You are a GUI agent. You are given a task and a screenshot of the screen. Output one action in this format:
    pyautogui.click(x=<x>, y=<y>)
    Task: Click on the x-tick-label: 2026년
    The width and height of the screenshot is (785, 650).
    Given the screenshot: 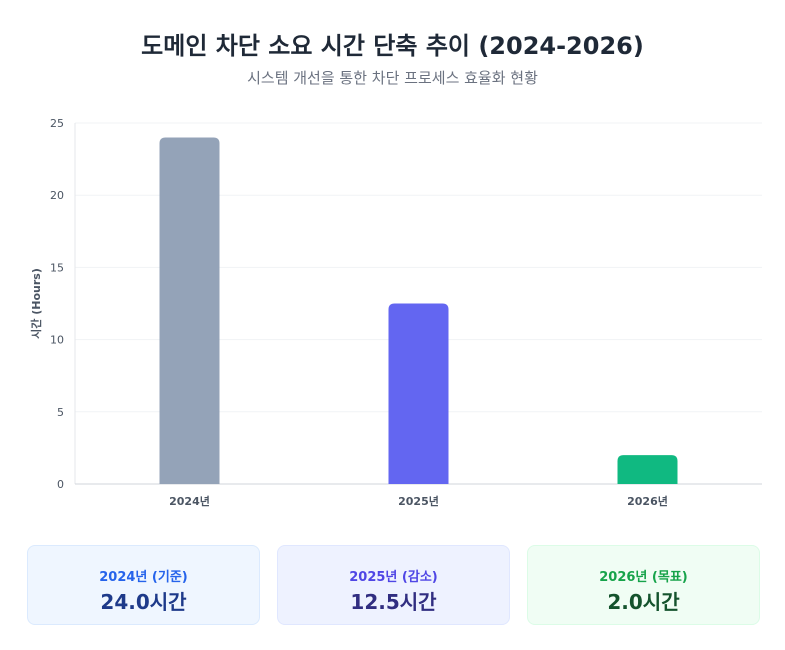 What is the action you would take?
    pyautogui.click(x=647, y=501)
    